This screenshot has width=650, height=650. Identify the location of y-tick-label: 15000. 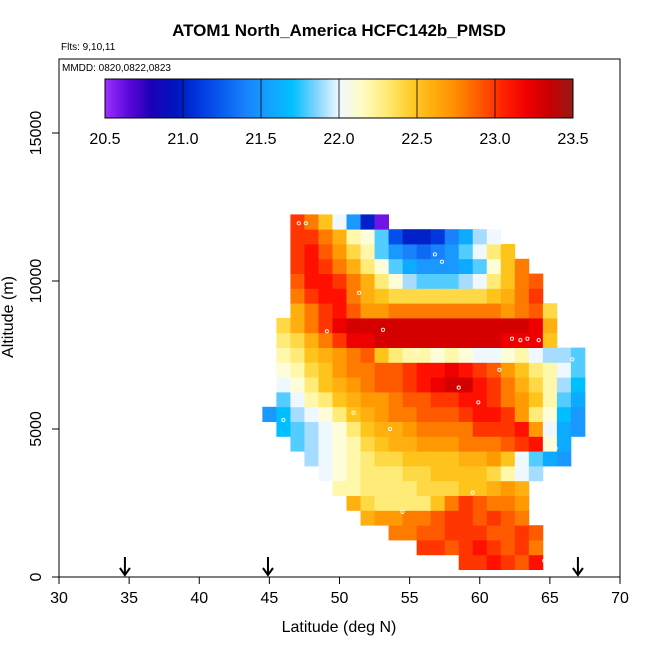
(36, 133).